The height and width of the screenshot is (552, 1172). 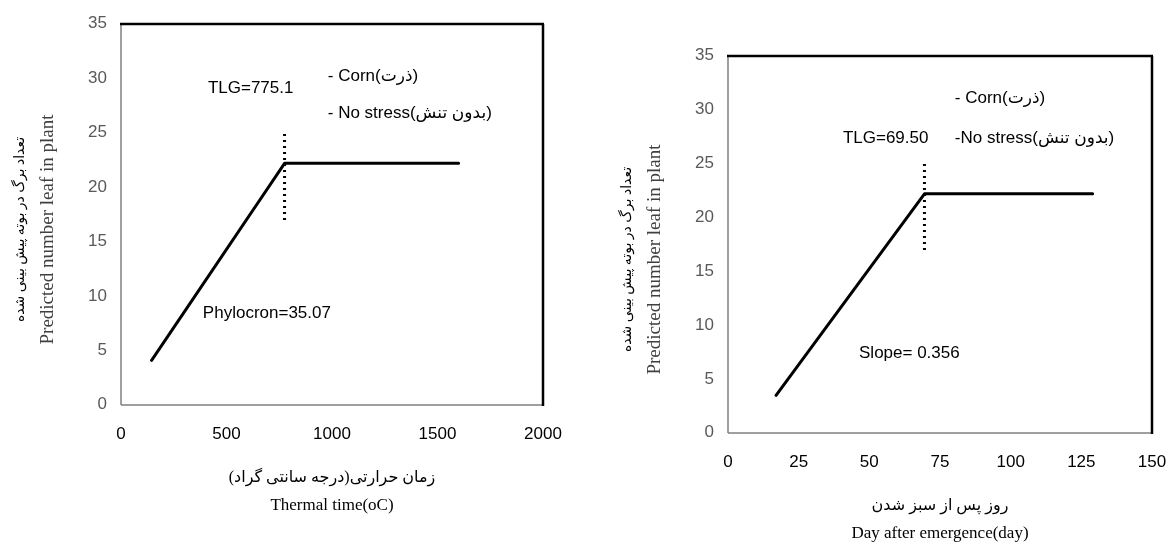 What do you see at coordinates (543, 433) in the screenshot?
I see `x-tick-label: 2000` at bounding box center [543, 433].